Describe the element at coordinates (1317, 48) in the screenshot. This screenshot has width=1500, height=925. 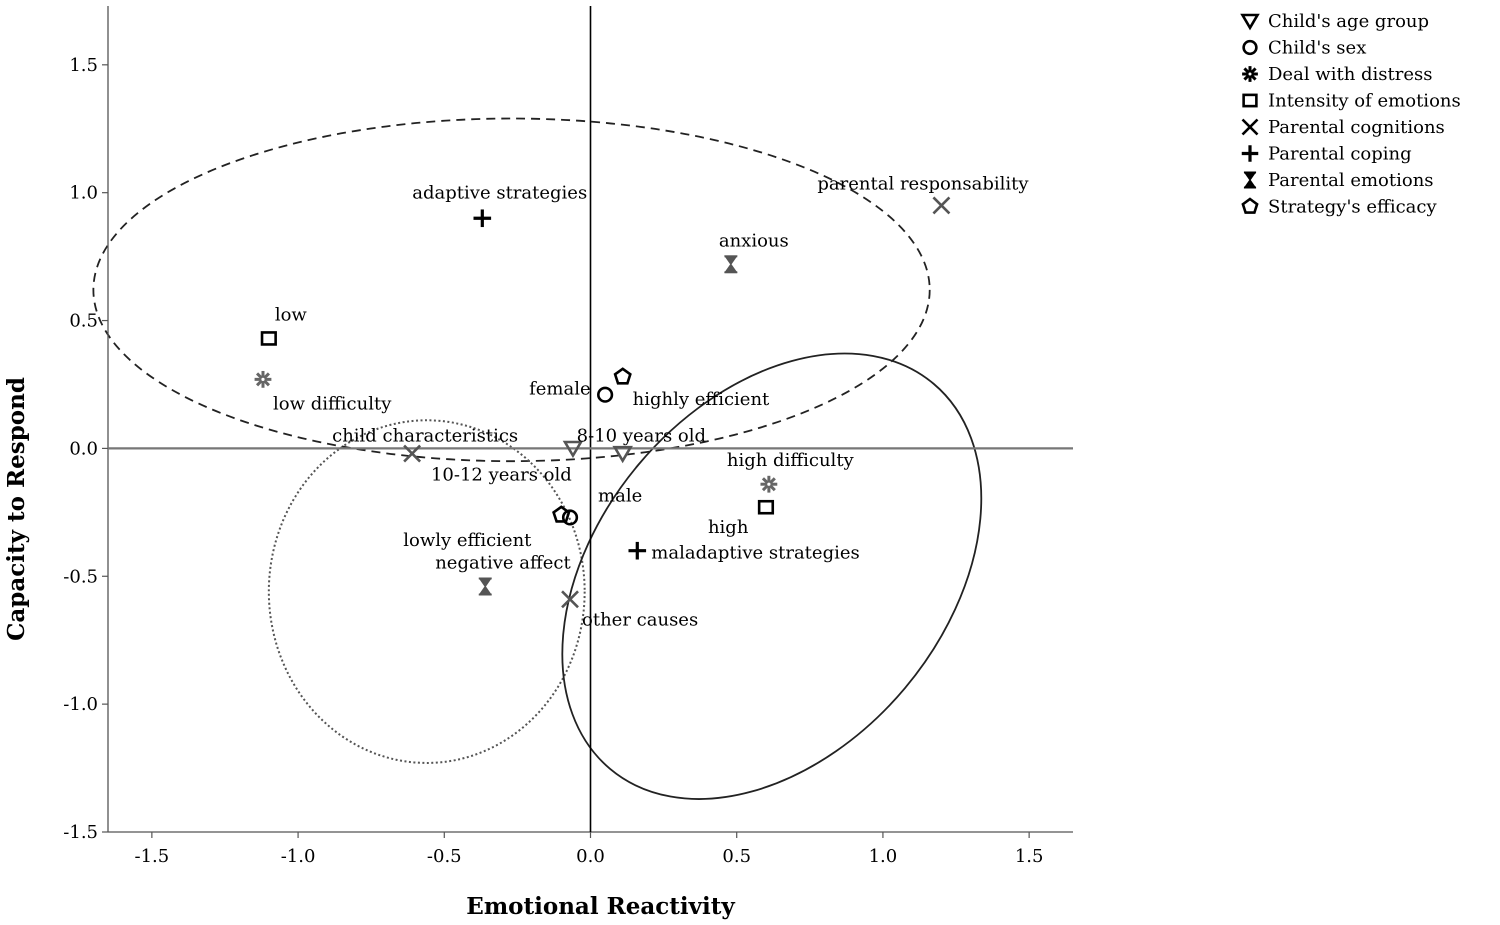
I see `legend-label: Child's sex` at that location.